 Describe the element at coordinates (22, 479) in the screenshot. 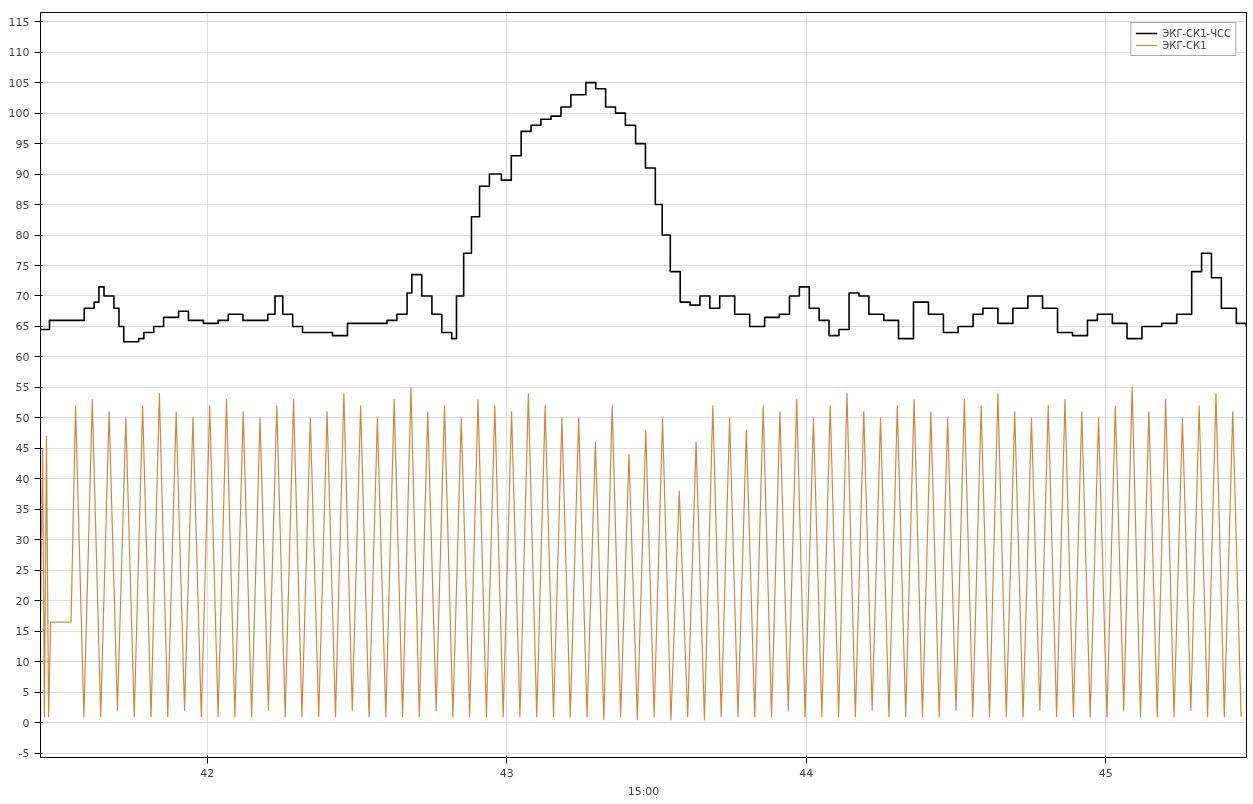

I see `y-tick-label: 40` at that location.